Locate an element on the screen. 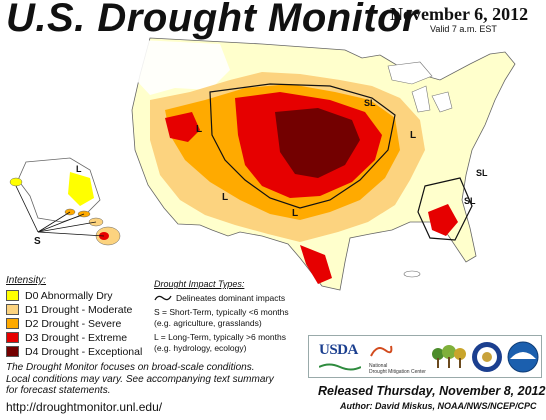 This screenshot has width=546, height=420. impact-line-label: Delineates dominant impacts is located at coordinates (231, 298).